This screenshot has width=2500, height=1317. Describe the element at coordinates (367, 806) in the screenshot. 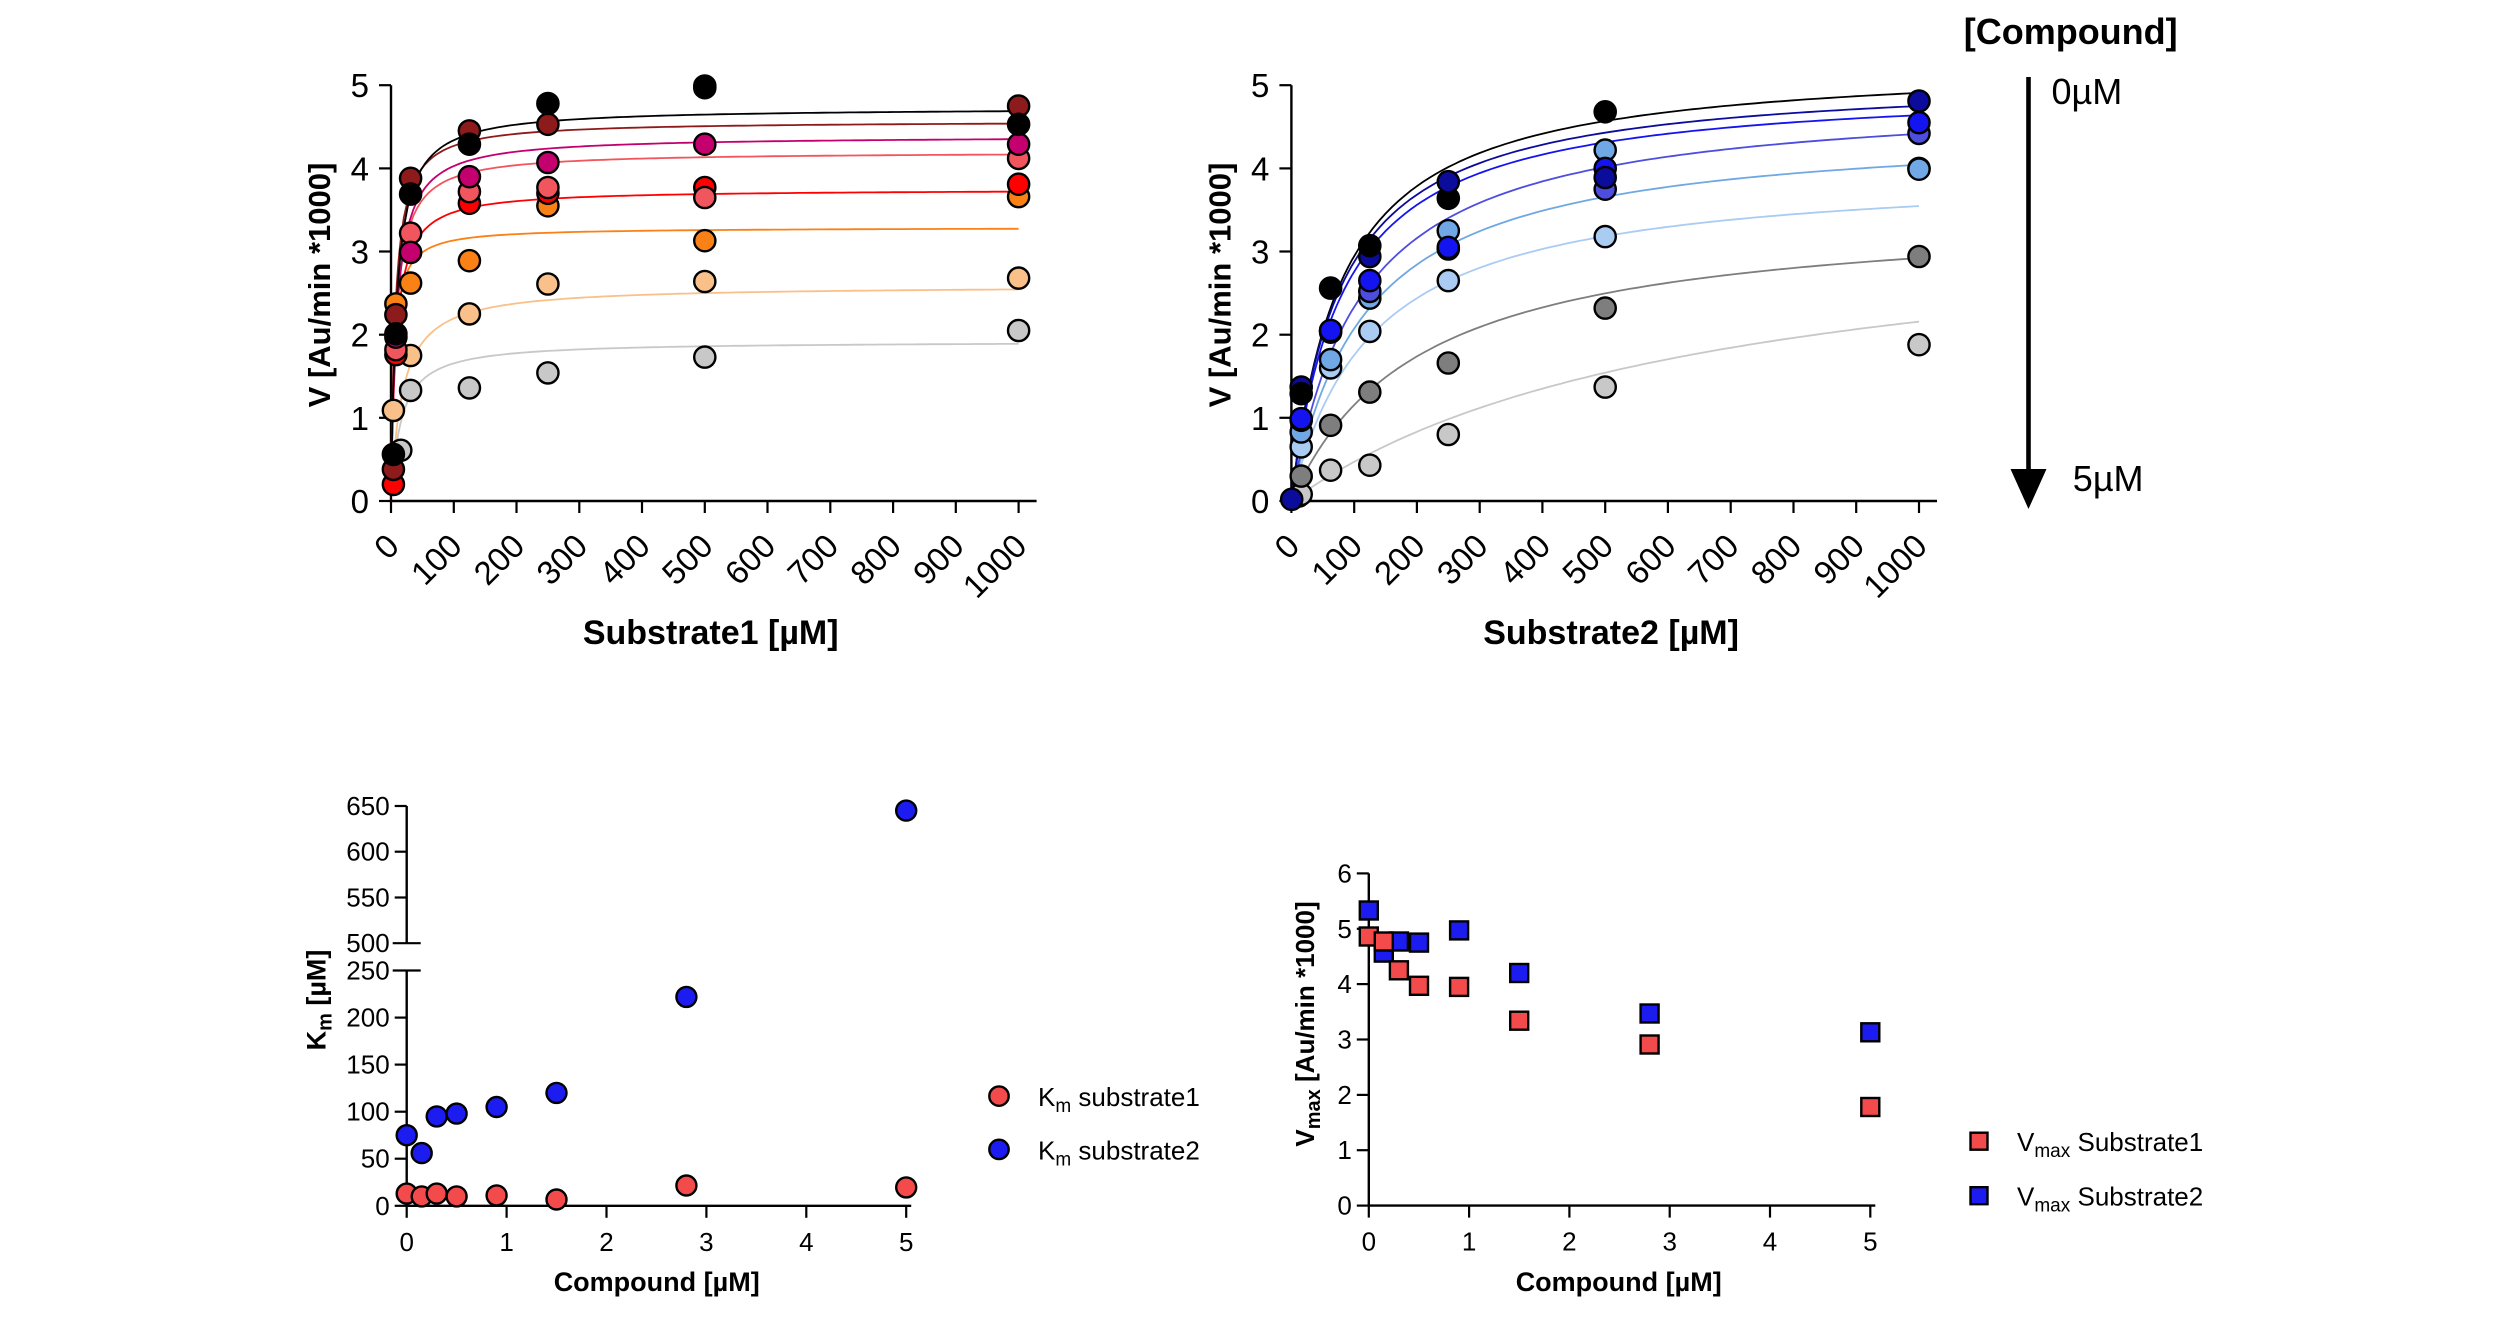

I see `svg-text: 650` at that location.